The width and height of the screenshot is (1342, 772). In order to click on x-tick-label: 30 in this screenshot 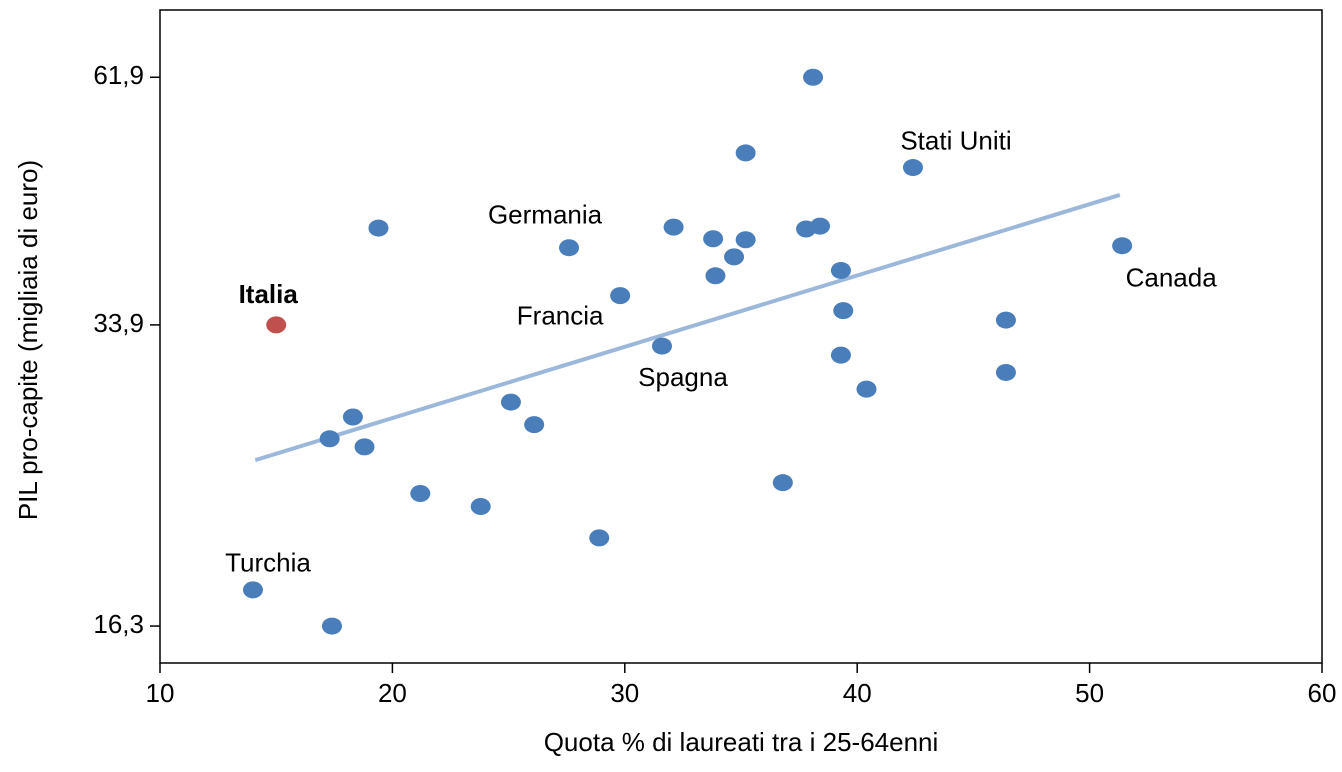, I will do `click(624, 693)`.